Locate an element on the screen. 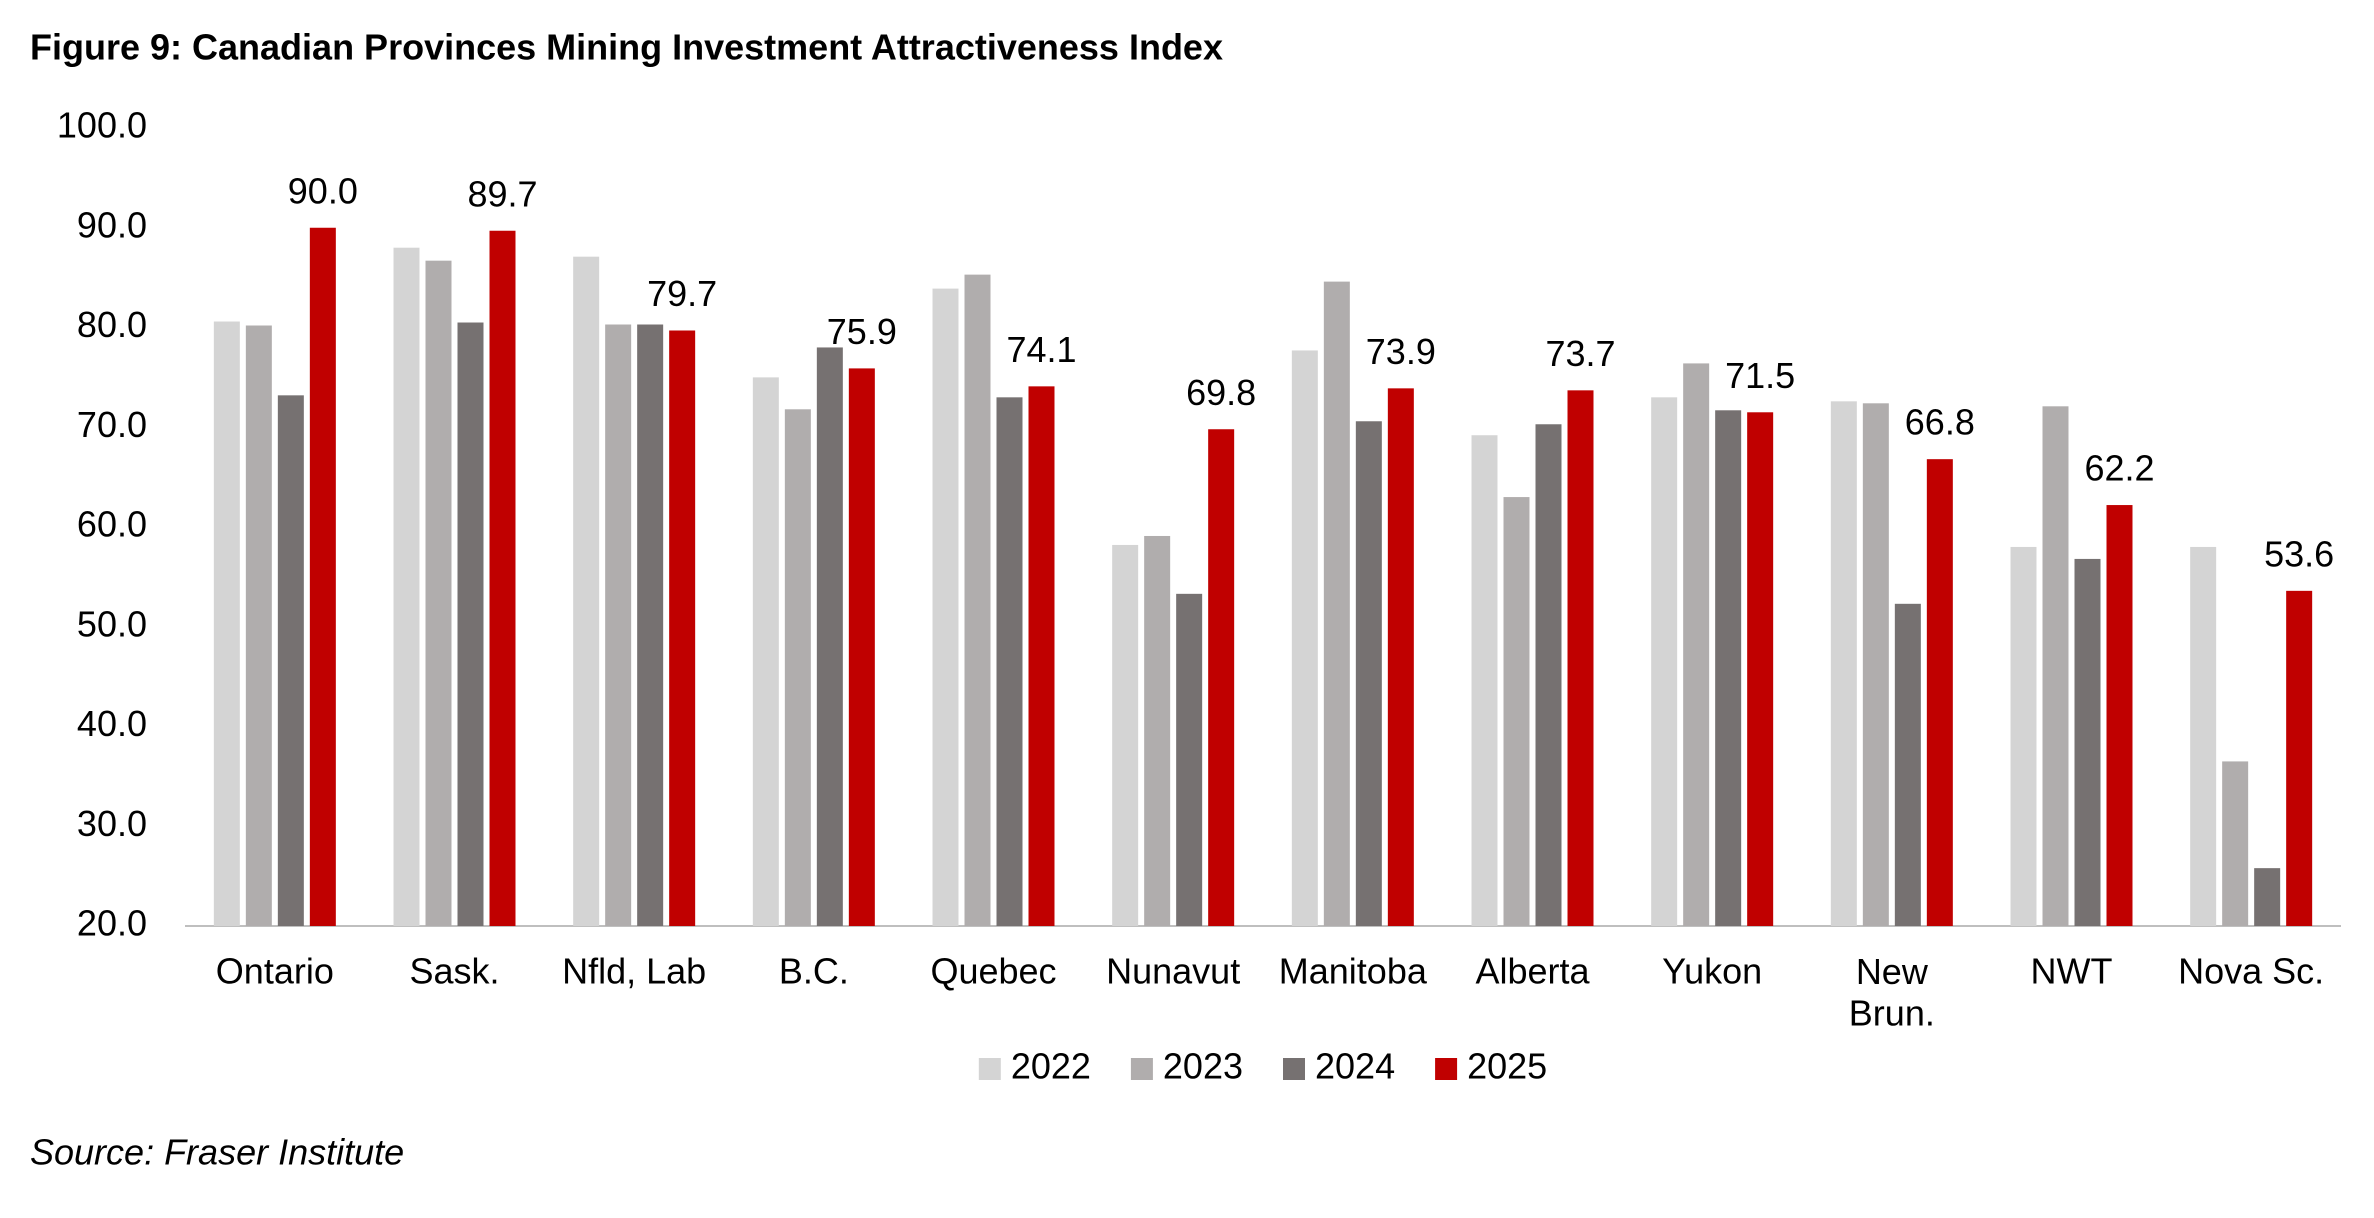 This screenshot has height=1218, width=2374. x-tick-label: Yukon is located at coordinates (1712, 971).